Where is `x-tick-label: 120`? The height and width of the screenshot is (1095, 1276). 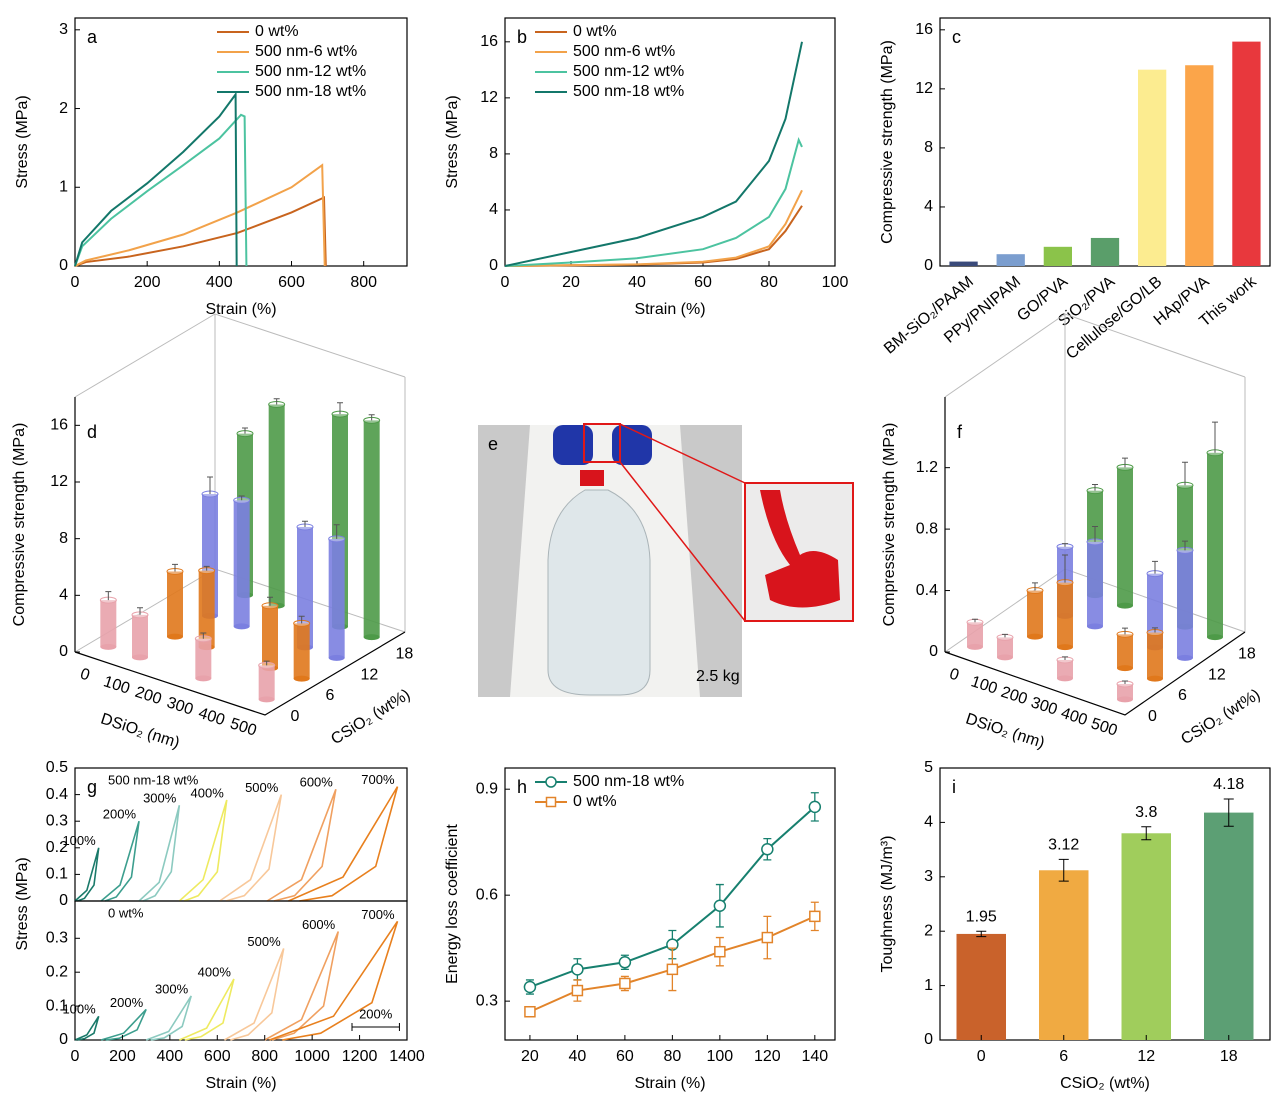 x-tick-label: 120 is located at coordinates (767, 1056).